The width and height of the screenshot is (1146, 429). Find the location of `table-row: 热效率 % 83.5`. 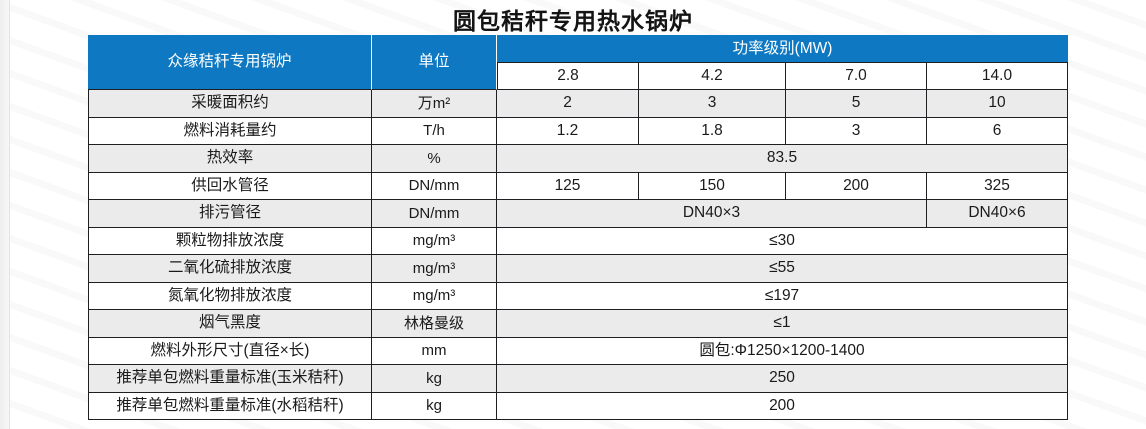

table-row: 热效率 % 83.5 is located at coordinates (578, 159).